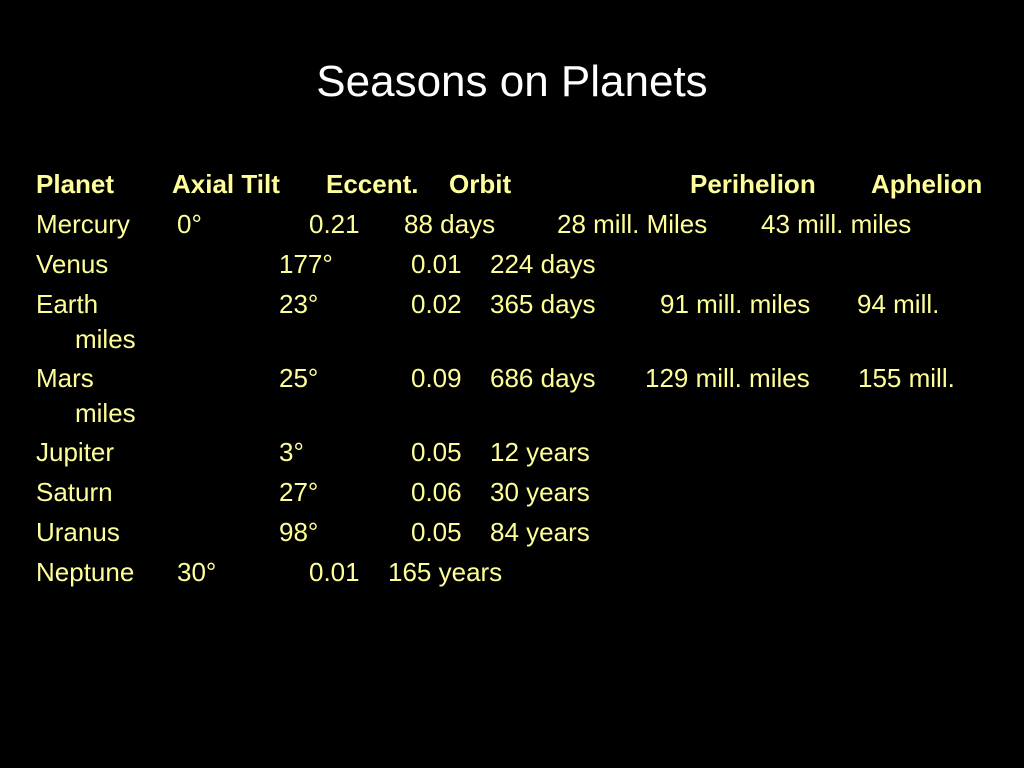  What do you see at coordinates (540, 532) in the screenshot?
I see `table-row-cell: 84 years` at bounding box center [540, 532].